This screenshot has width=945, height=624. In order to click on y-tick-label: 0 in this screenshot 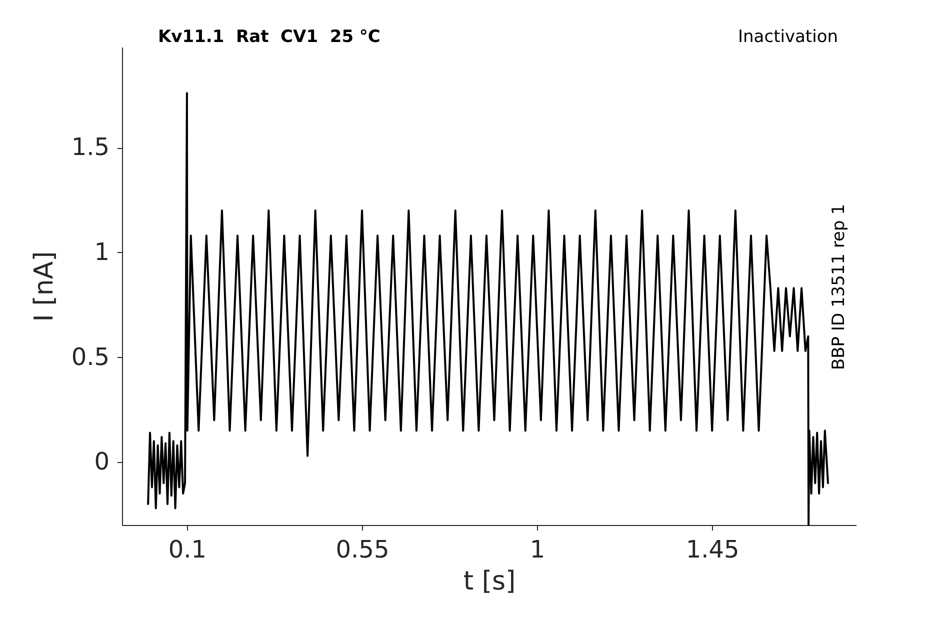, I will do `click(102, 462)`.